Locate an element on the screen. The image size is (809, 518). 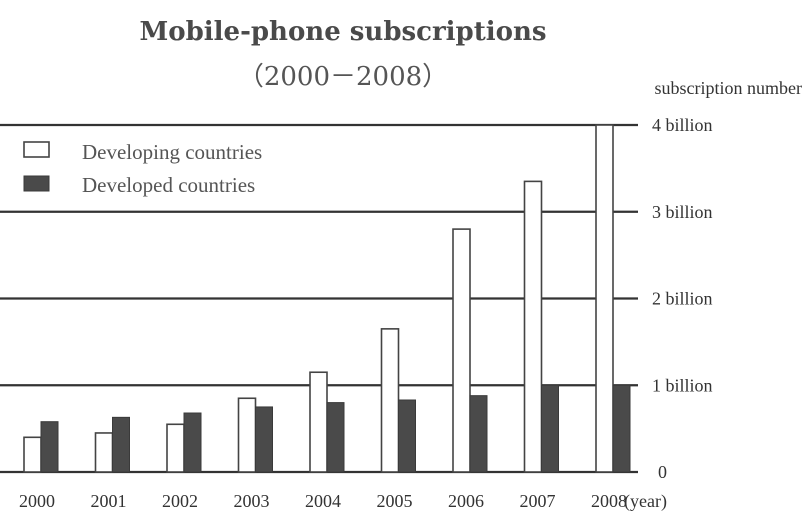
bar-developed-2005 is located at coordinates (407, 436).